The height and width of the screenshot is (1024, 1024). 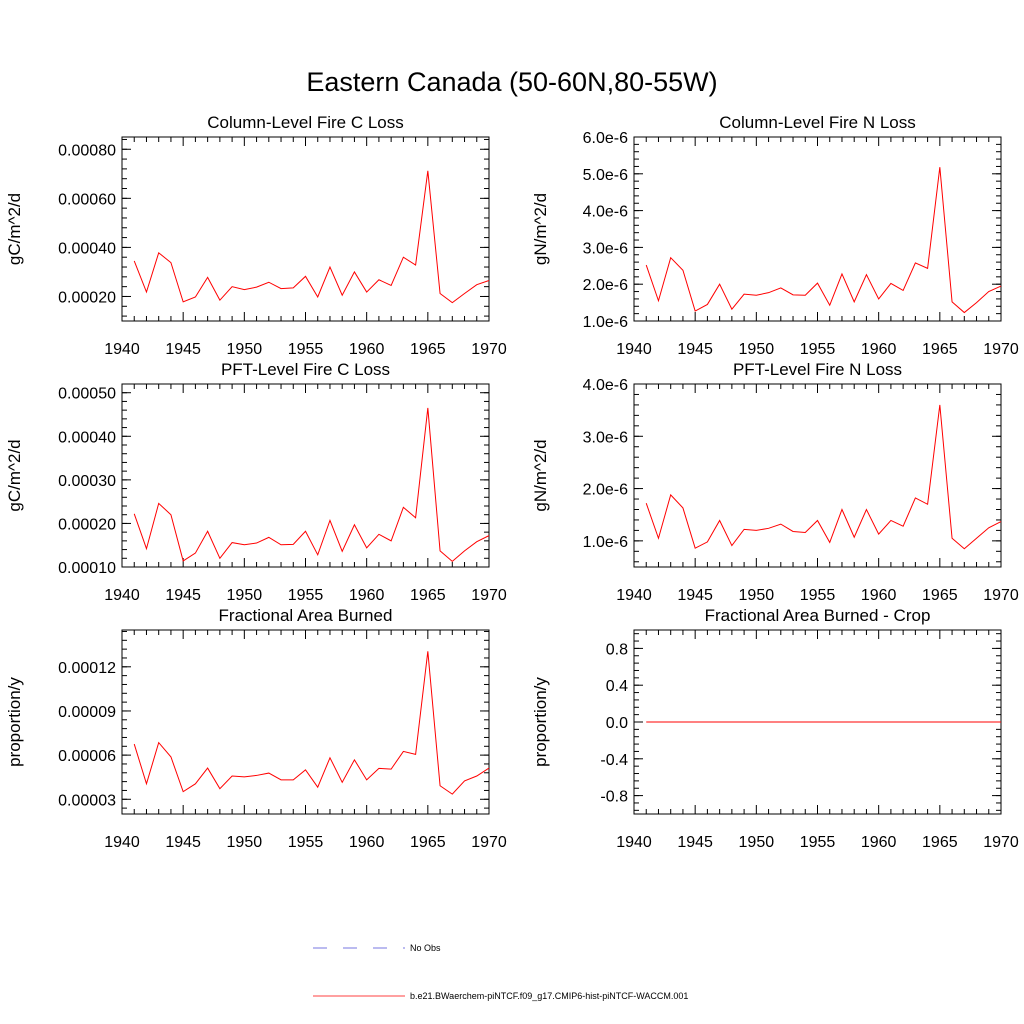 What do you see at coordinates (605, 138) in the screenshot?
I see `y-tick-label: 6.0e-6` at bounding box center [605, 138].